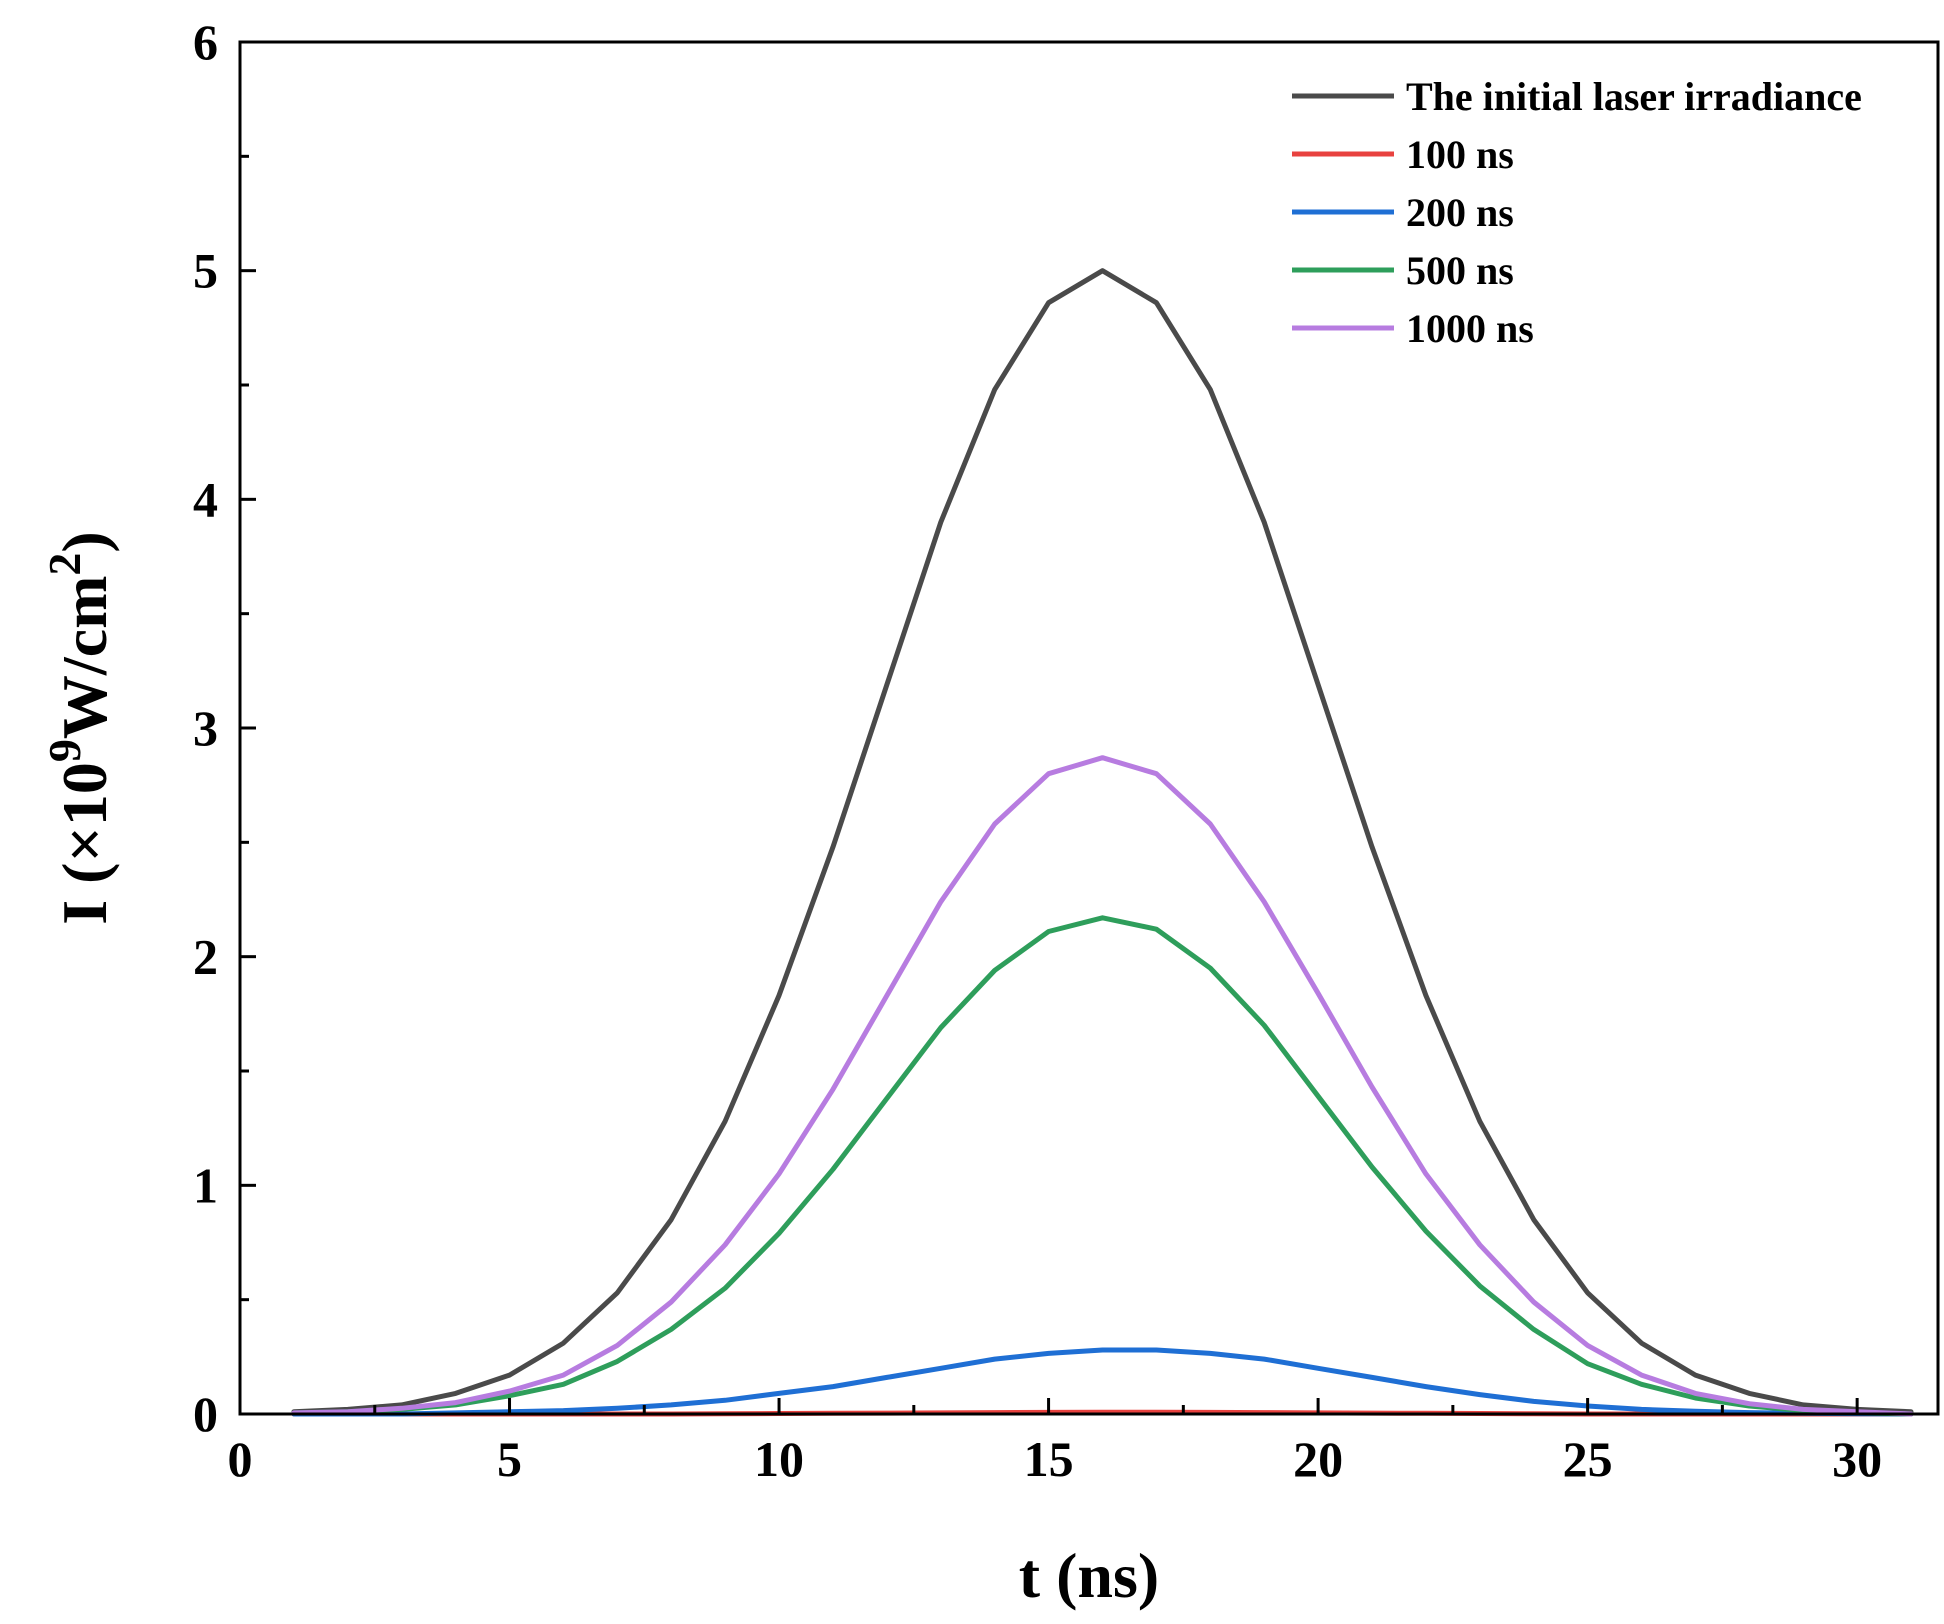 The width and height of the screenshot is (1944, 1624). I want to click on legend-label-0: The initial laser irradiance, so click(1634, 96).